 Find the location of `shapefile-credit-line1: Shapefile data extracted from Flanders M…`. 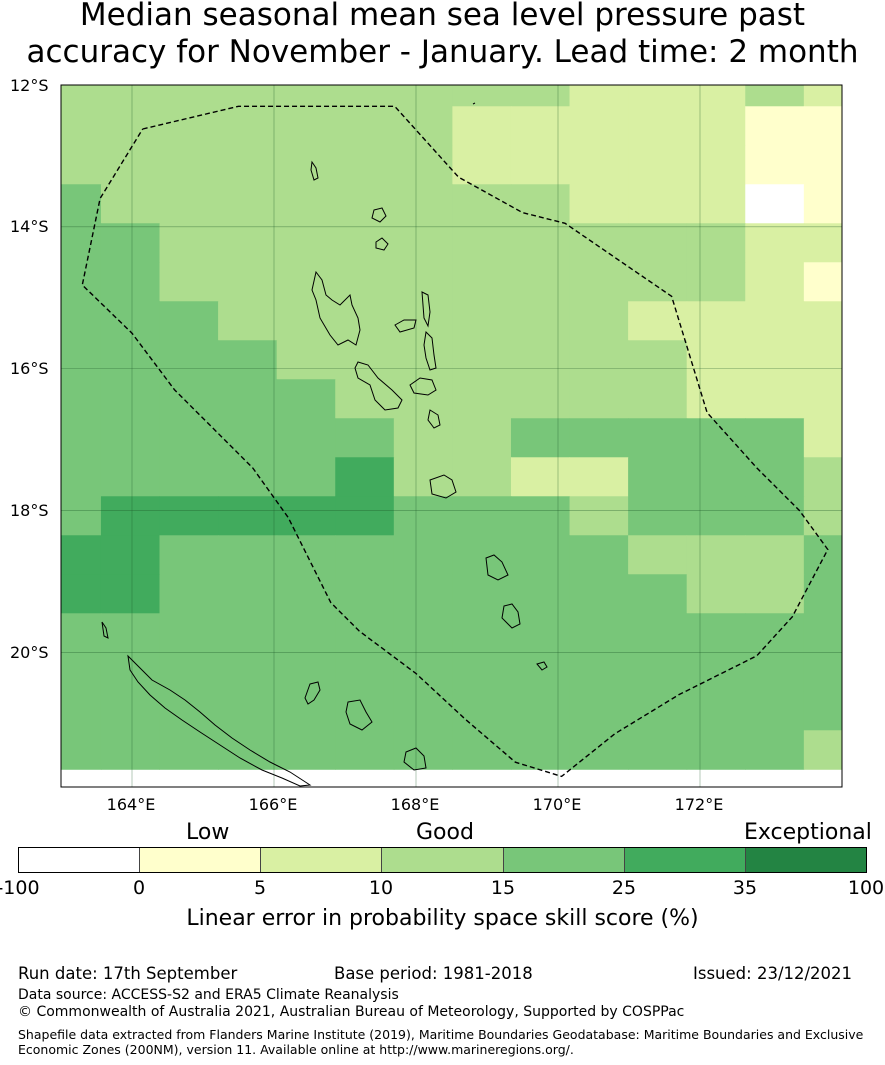

shapefile-credit-line1: Shapefile data extracted from Flanders M… is located at coordinates (441, 1034).